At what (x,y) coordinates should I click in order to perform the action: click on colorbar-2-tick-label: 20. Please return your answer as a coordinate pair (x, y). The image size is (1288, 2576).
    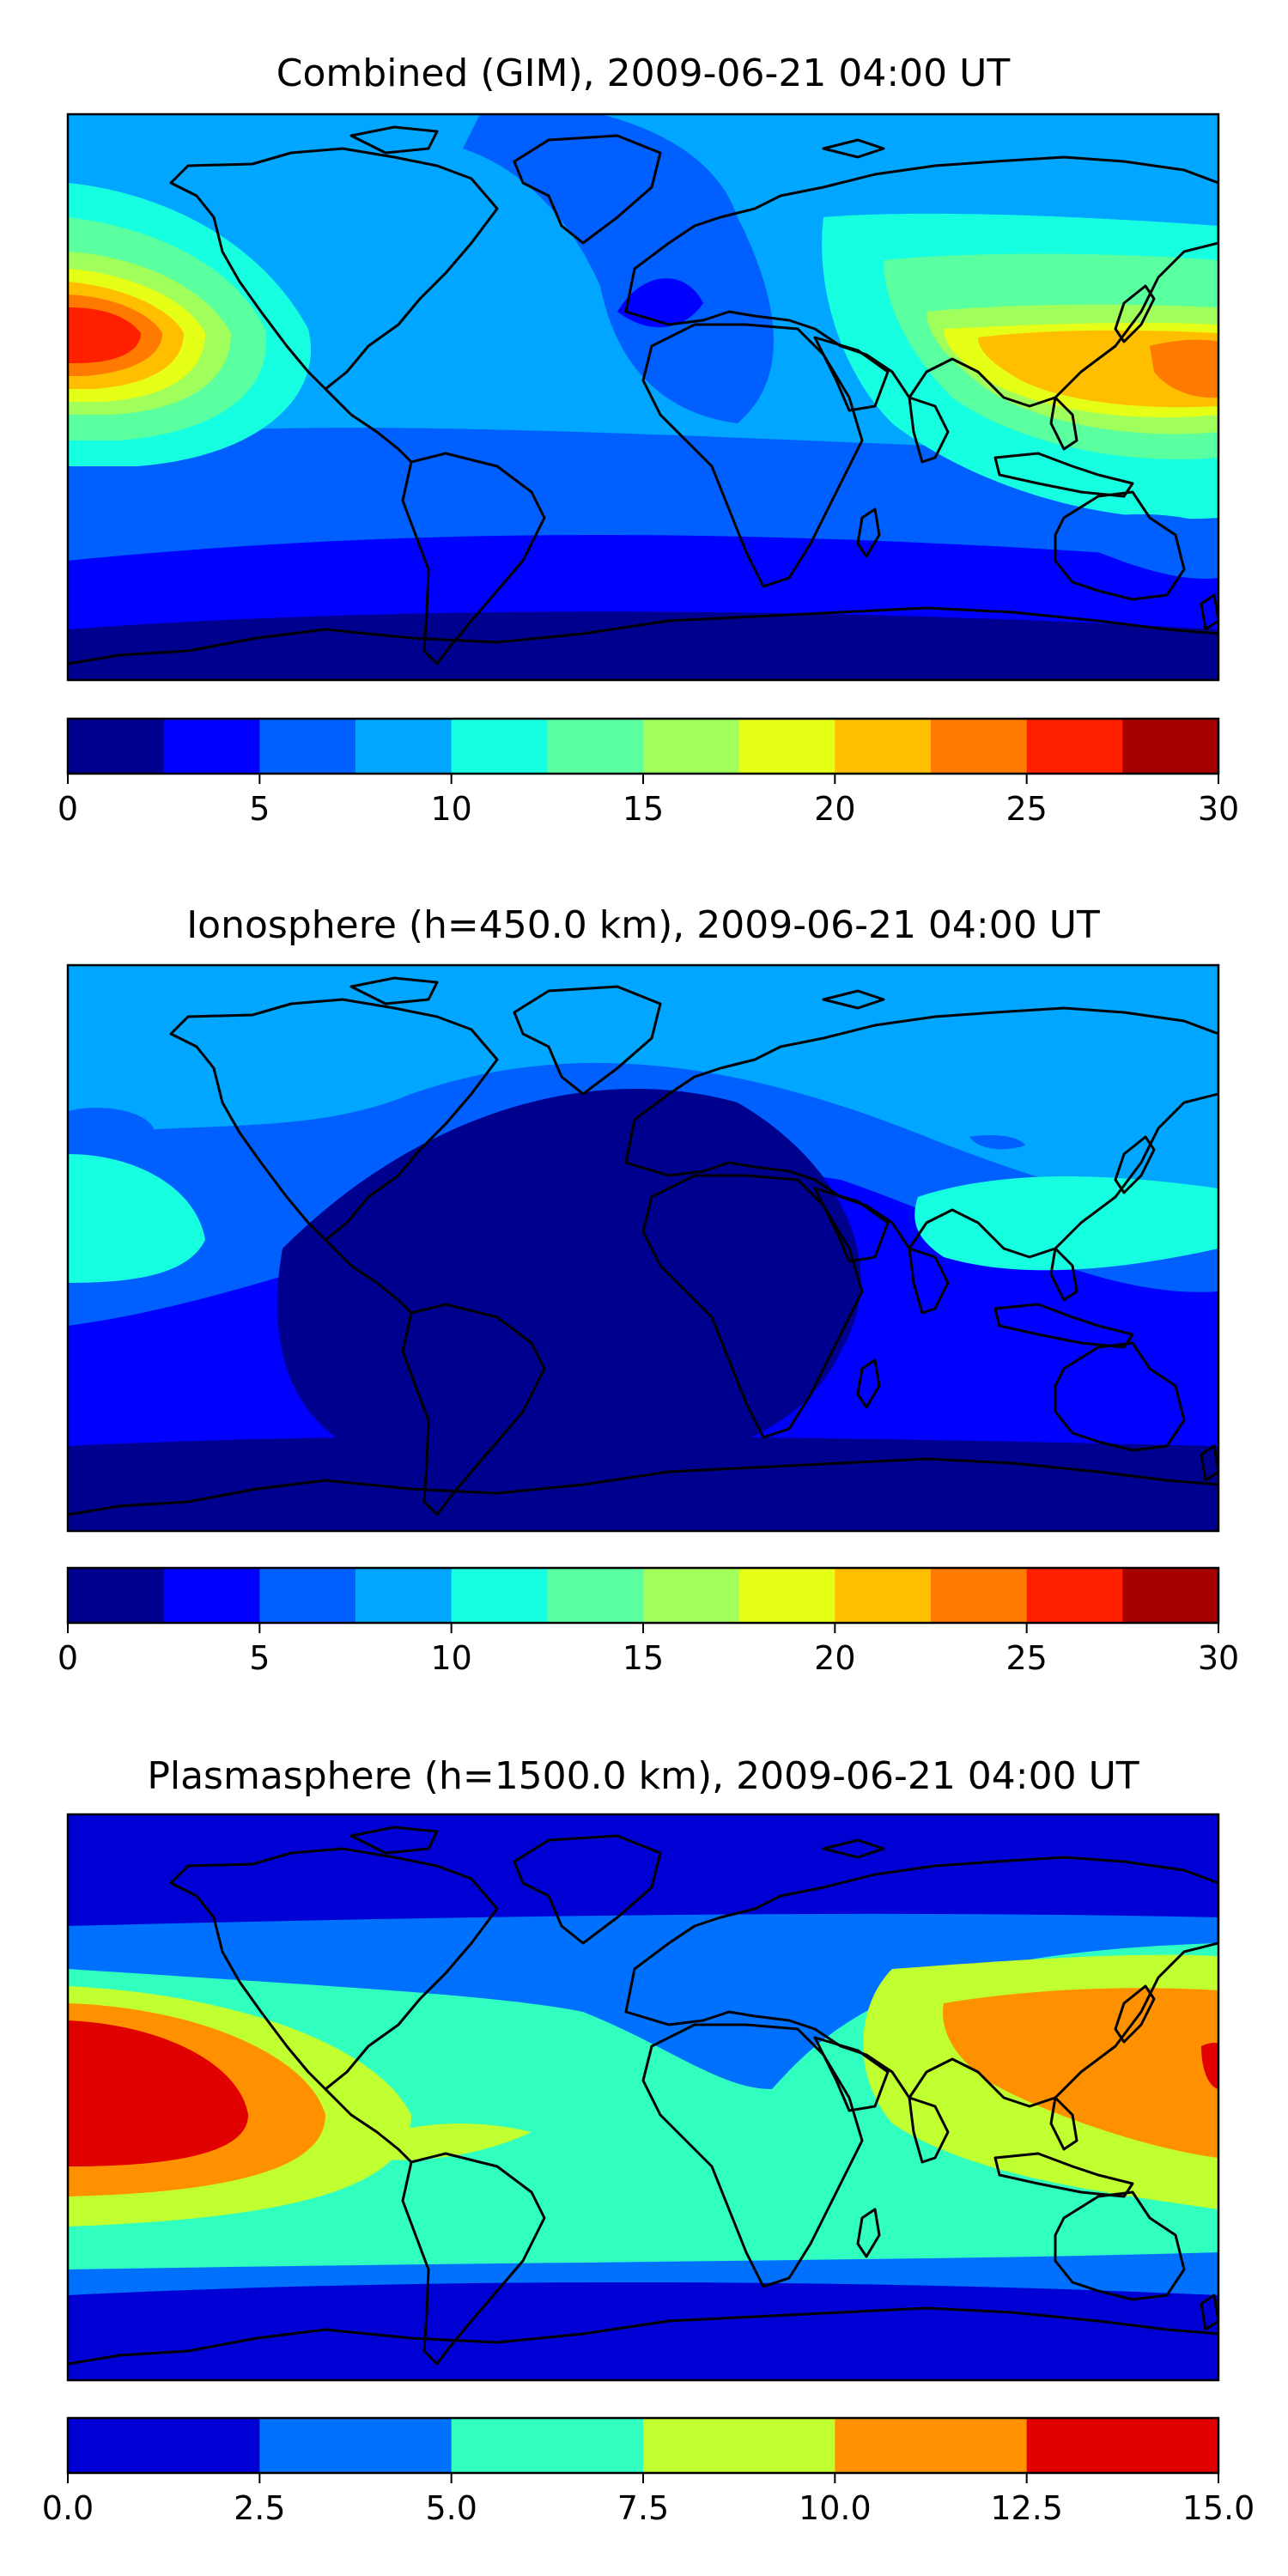
    Looking at the image, I should click on (834, 1658).